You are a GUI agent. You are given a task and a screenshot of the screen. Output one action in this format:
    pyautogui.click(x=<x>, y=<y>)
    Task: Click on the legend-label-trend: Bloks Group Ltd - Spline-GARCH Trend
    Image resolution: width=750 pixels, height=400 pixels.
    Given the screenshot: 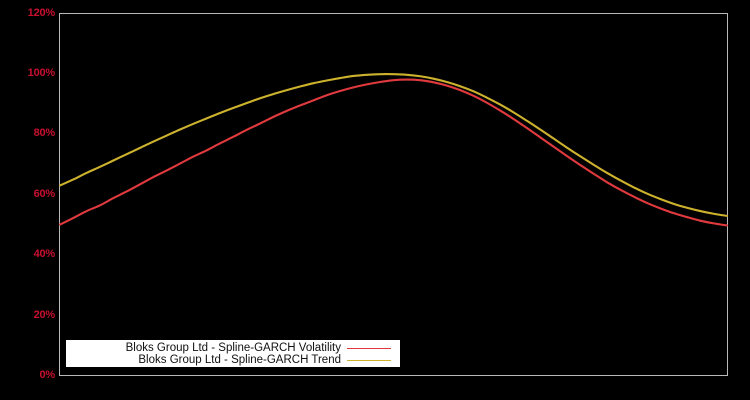 What is the action you would take?
    pyautogui.click(x=239, y=360)
    